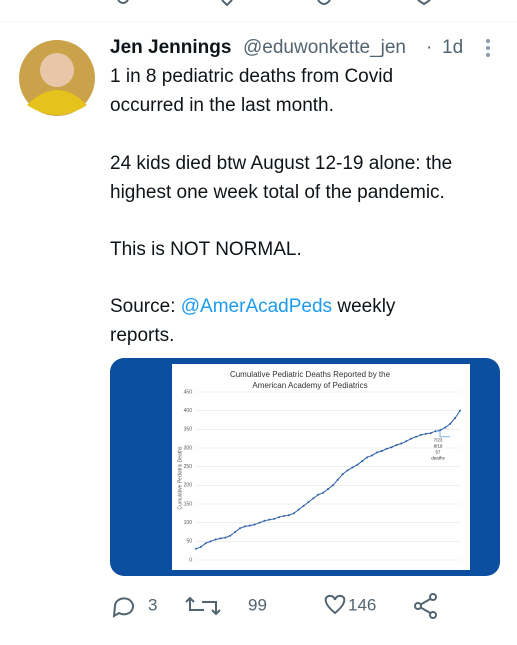 The image size is (517, 645). What do you see at coordinates (188, 486) in the screenshot?
I see `y-tick-label: 200` at bounding box center [188, 486].